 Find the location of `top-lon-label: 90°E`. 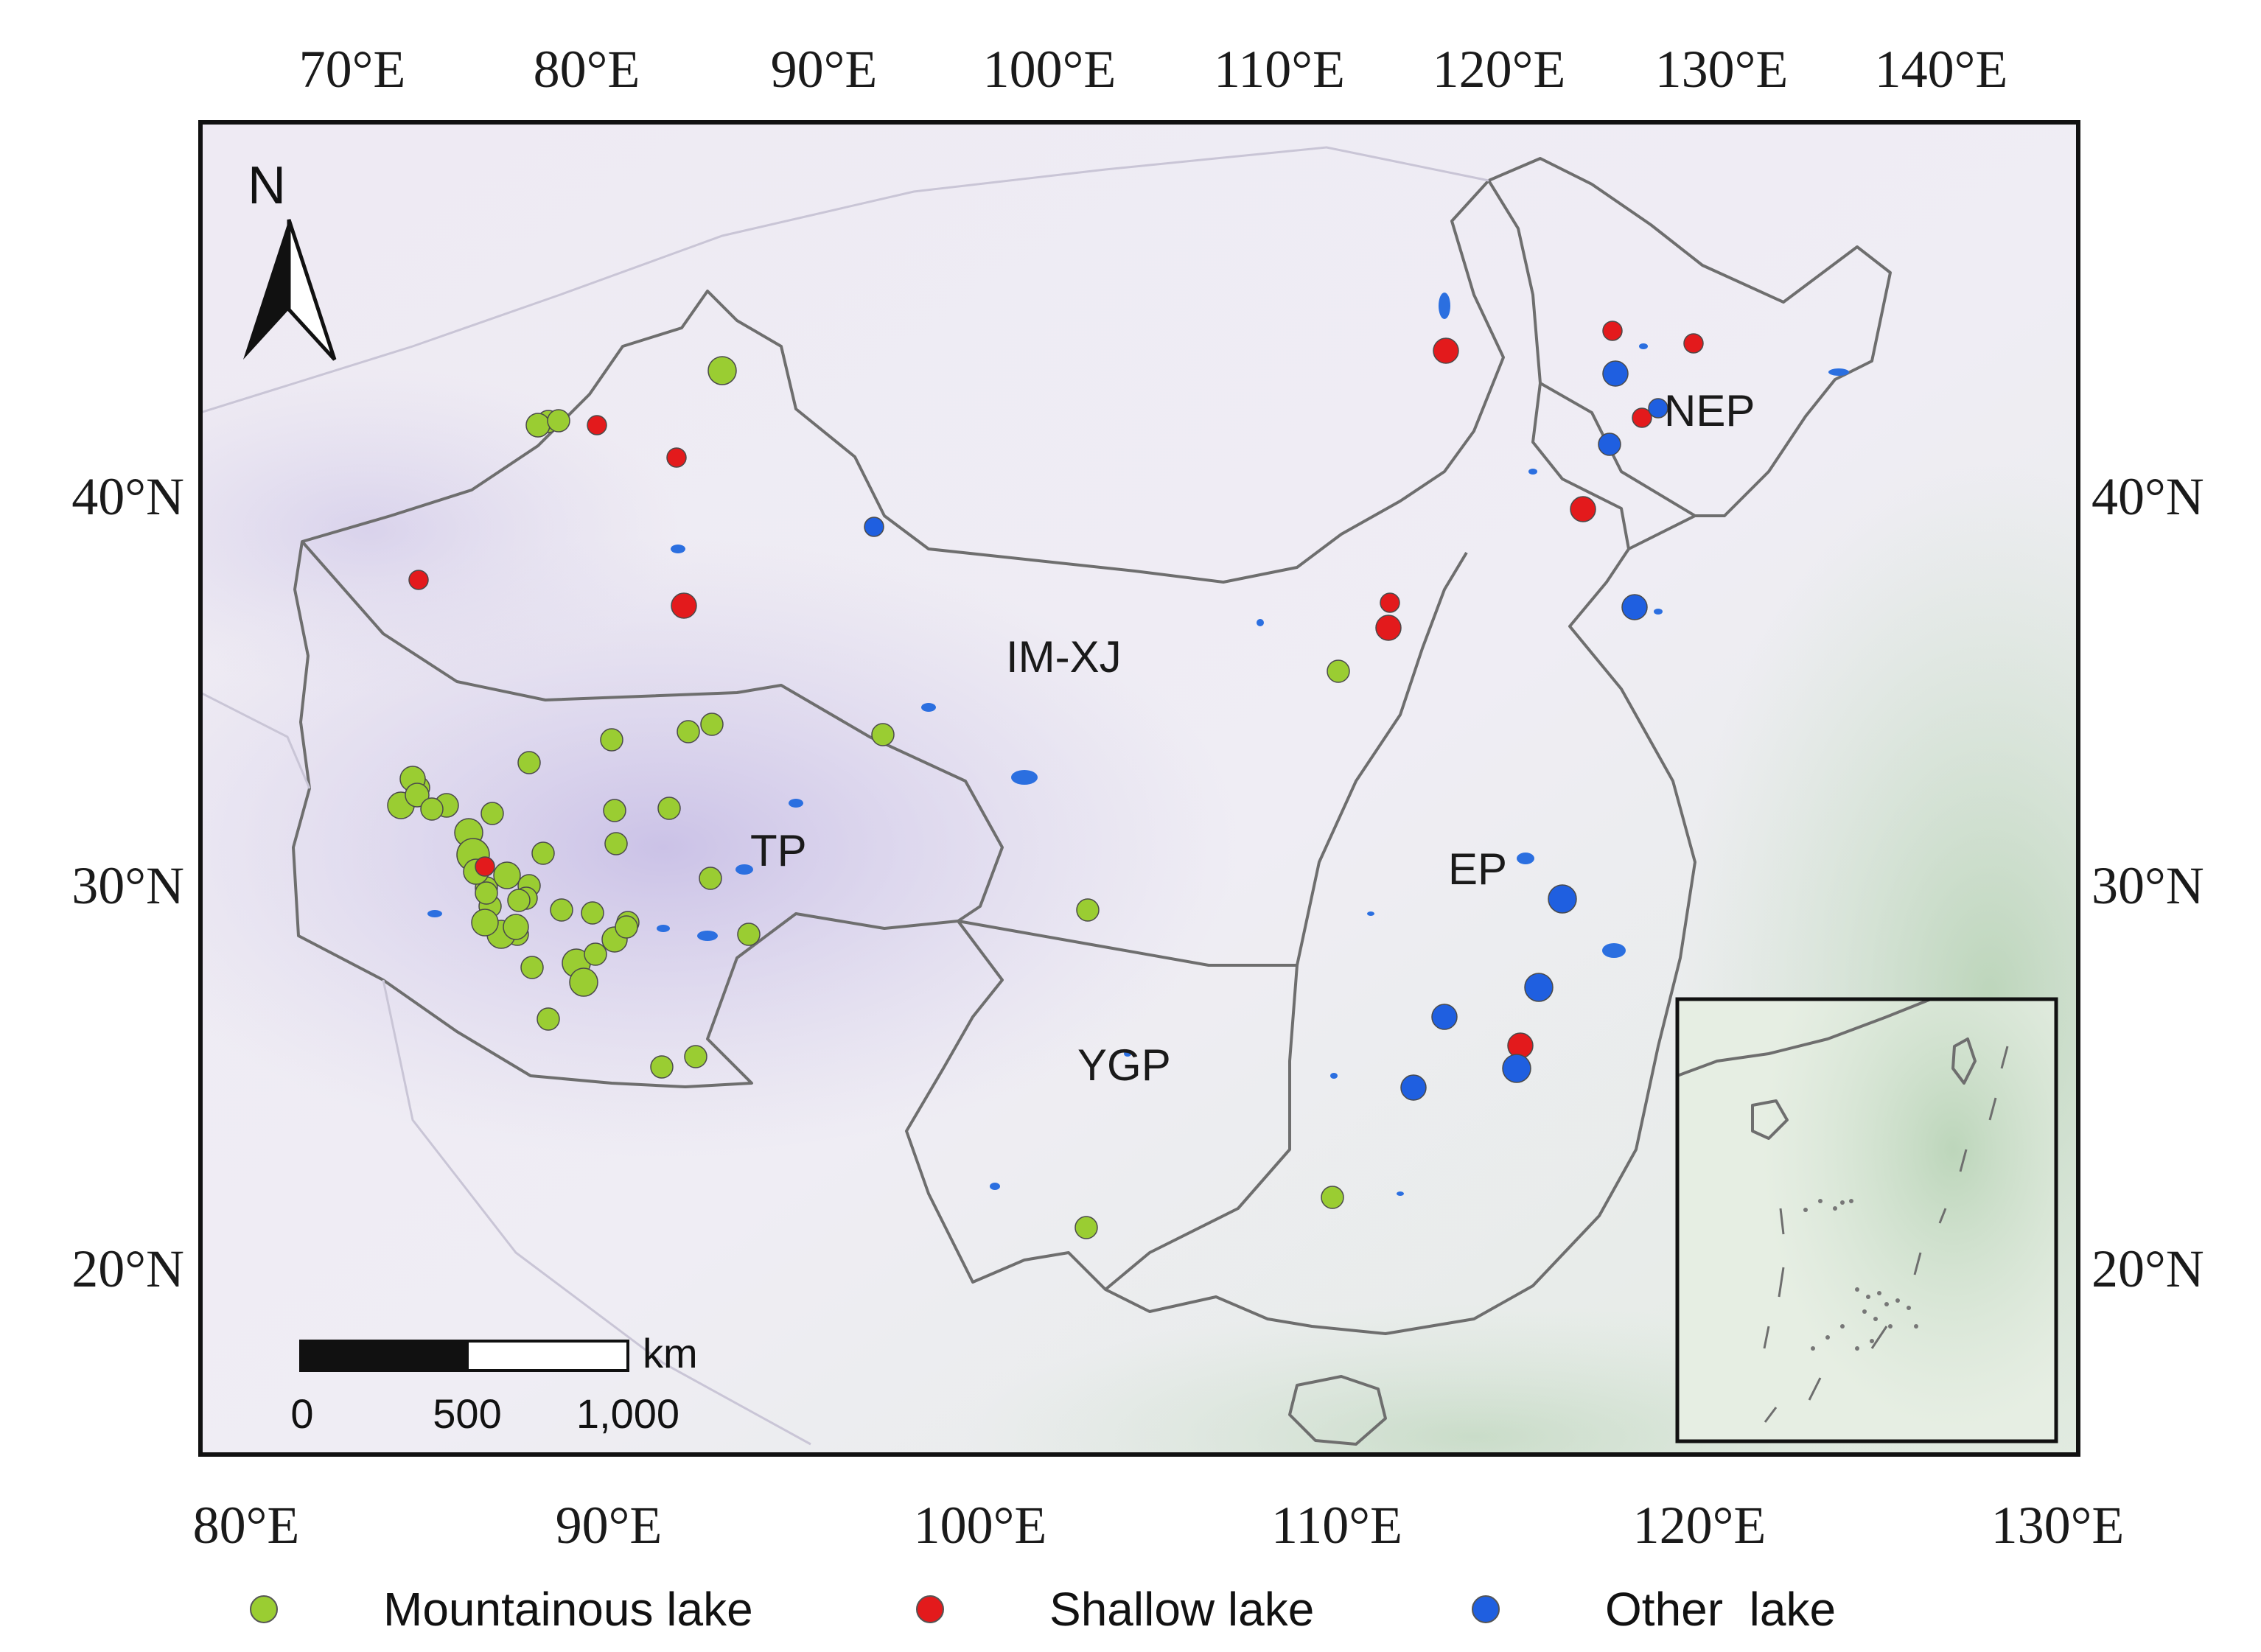

top-lon-label: 90°E is located at coordinates (824, 69).